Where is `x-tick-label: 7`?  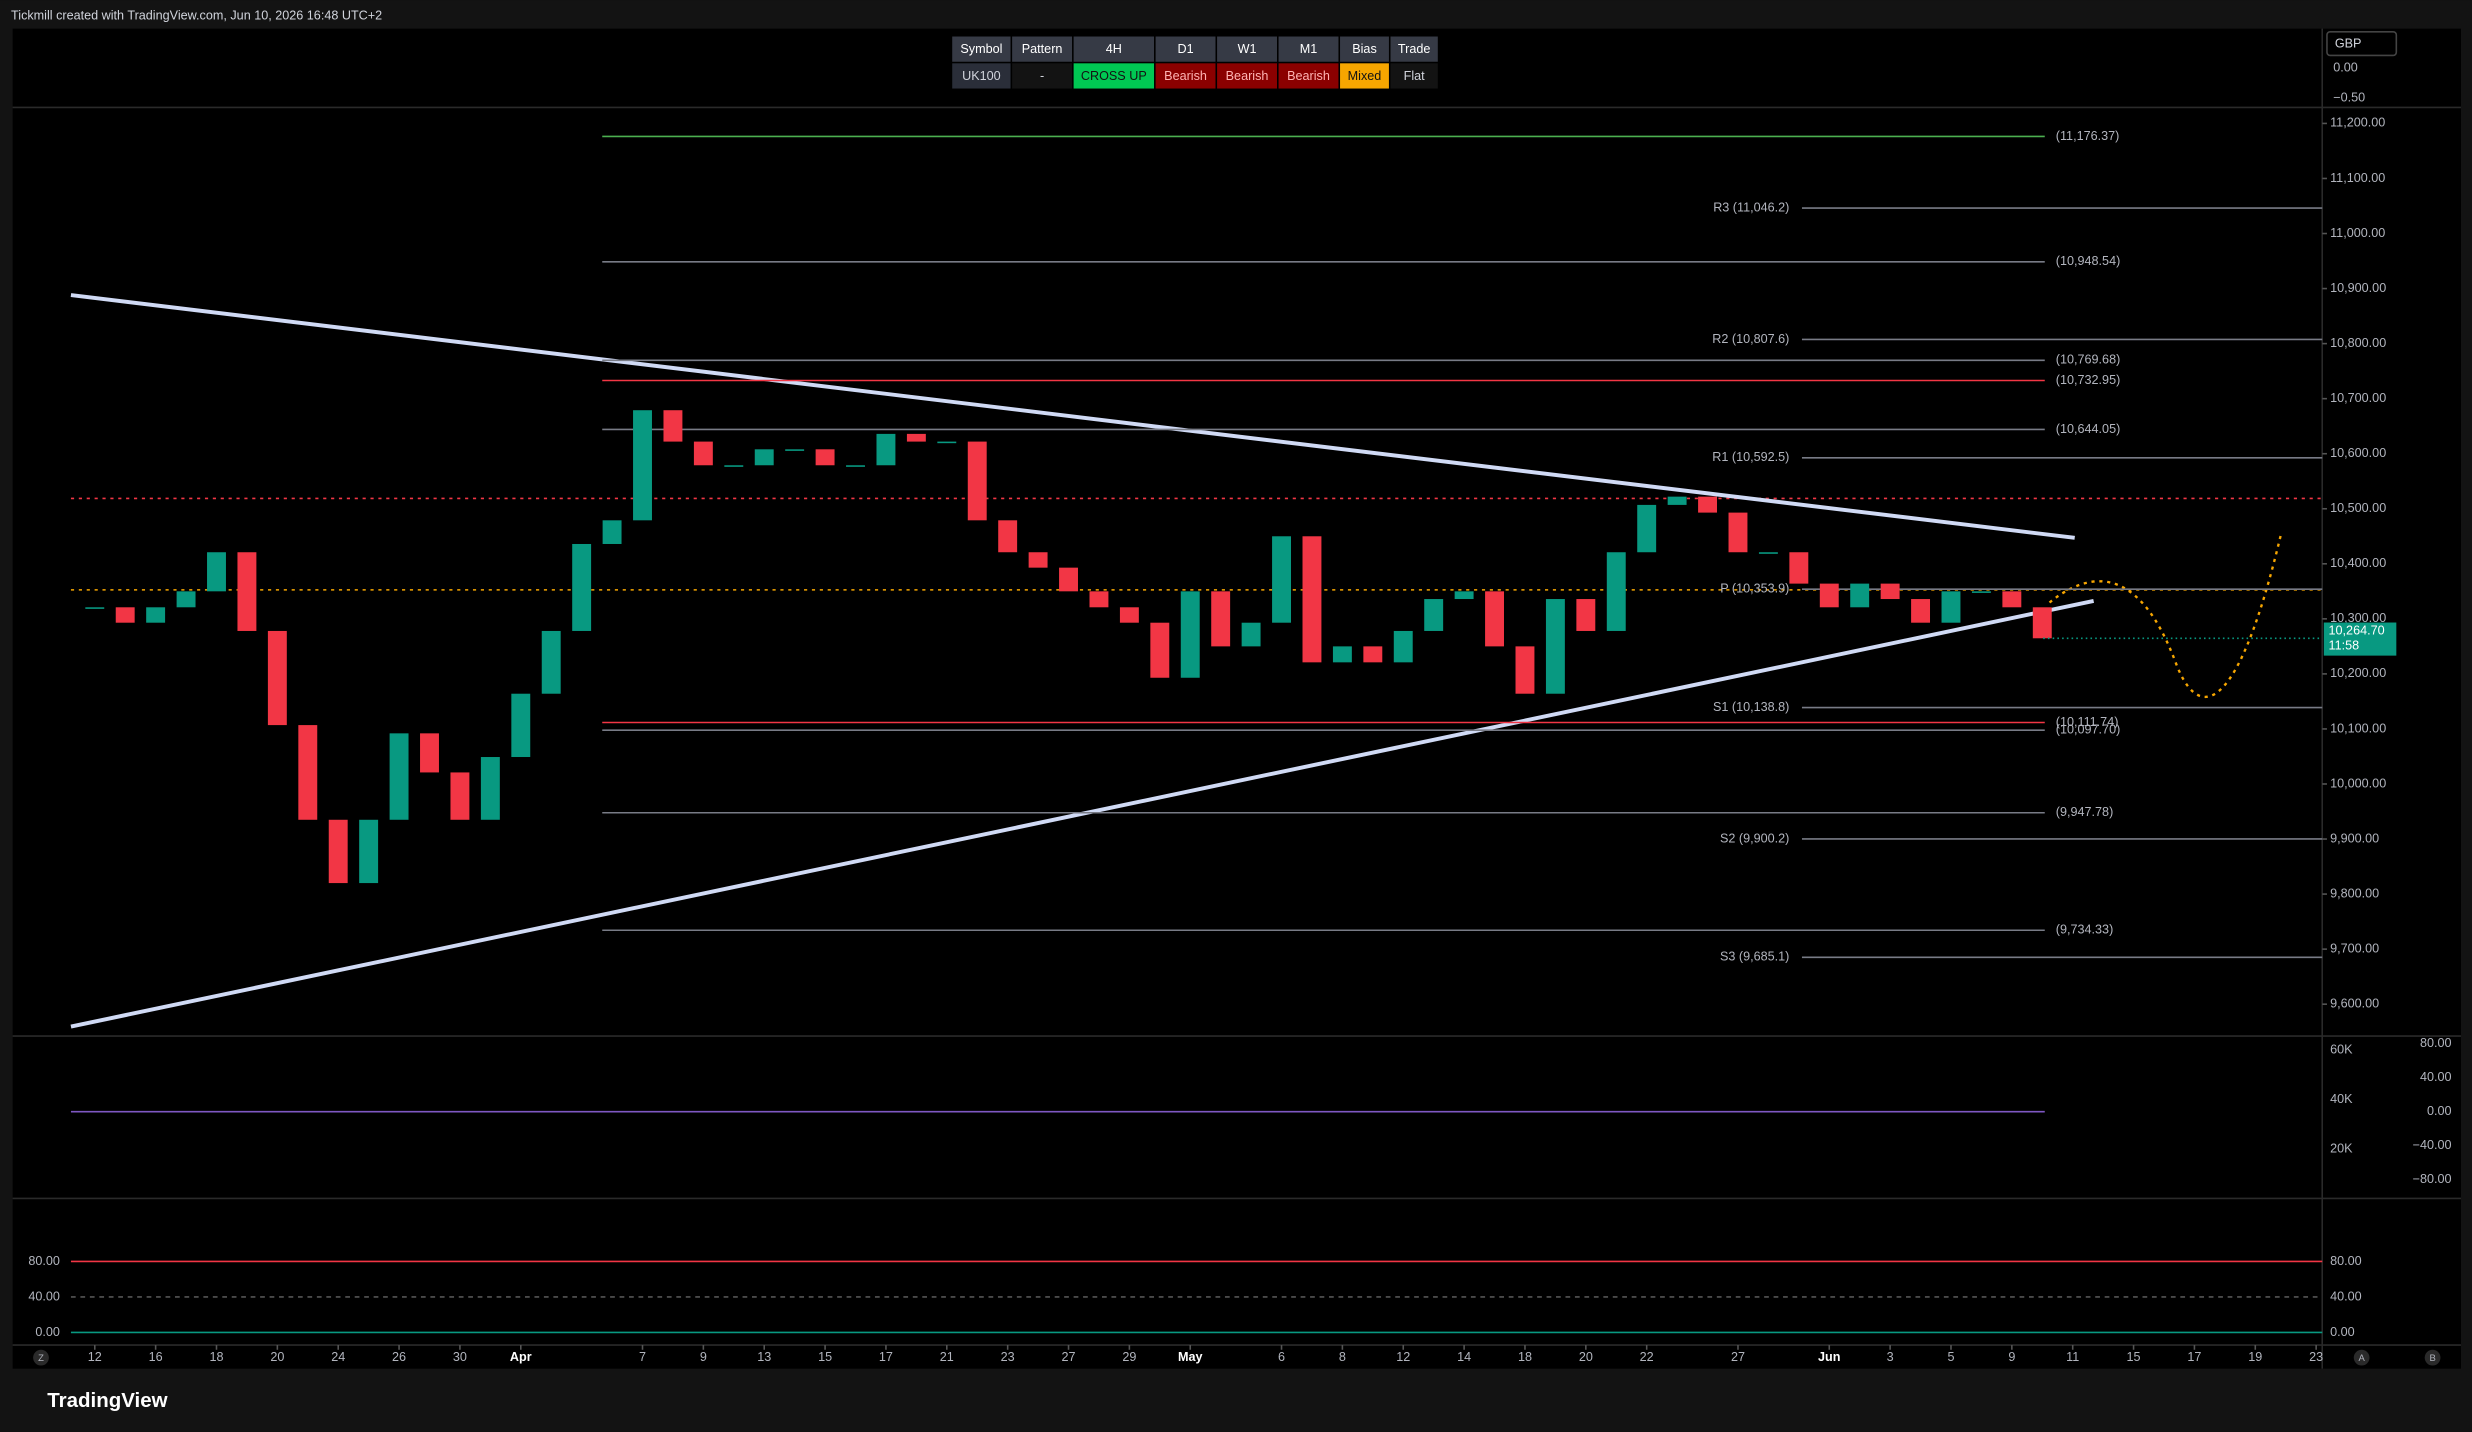 x-tick-label: 7 is located at coordinates (642, 1357).